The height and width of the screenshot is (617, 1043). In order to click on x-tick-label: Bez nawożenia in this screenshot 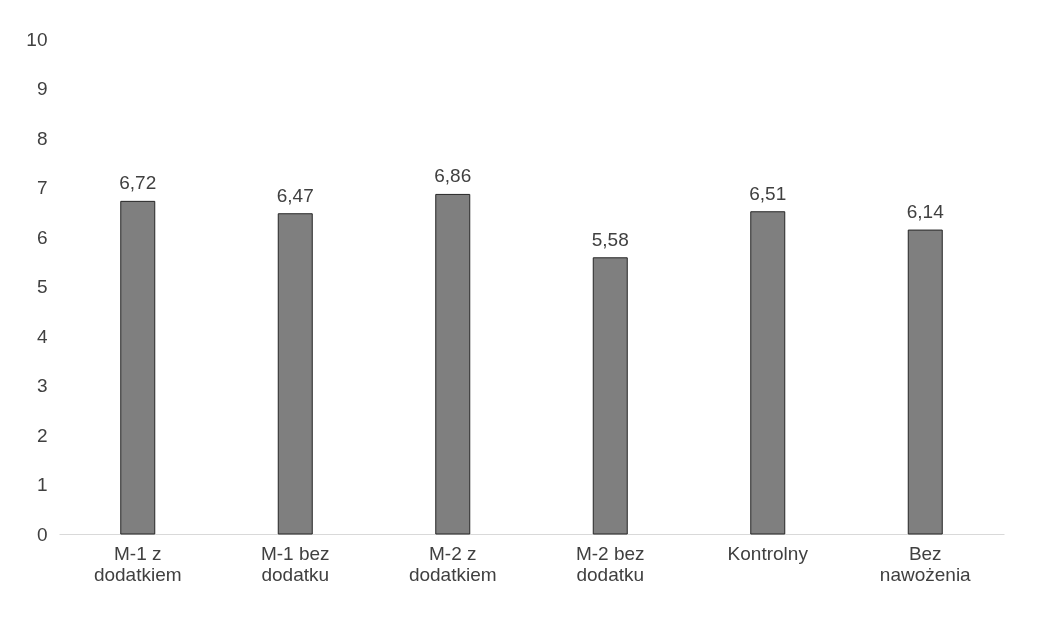, I will do `click(925, 563)`.